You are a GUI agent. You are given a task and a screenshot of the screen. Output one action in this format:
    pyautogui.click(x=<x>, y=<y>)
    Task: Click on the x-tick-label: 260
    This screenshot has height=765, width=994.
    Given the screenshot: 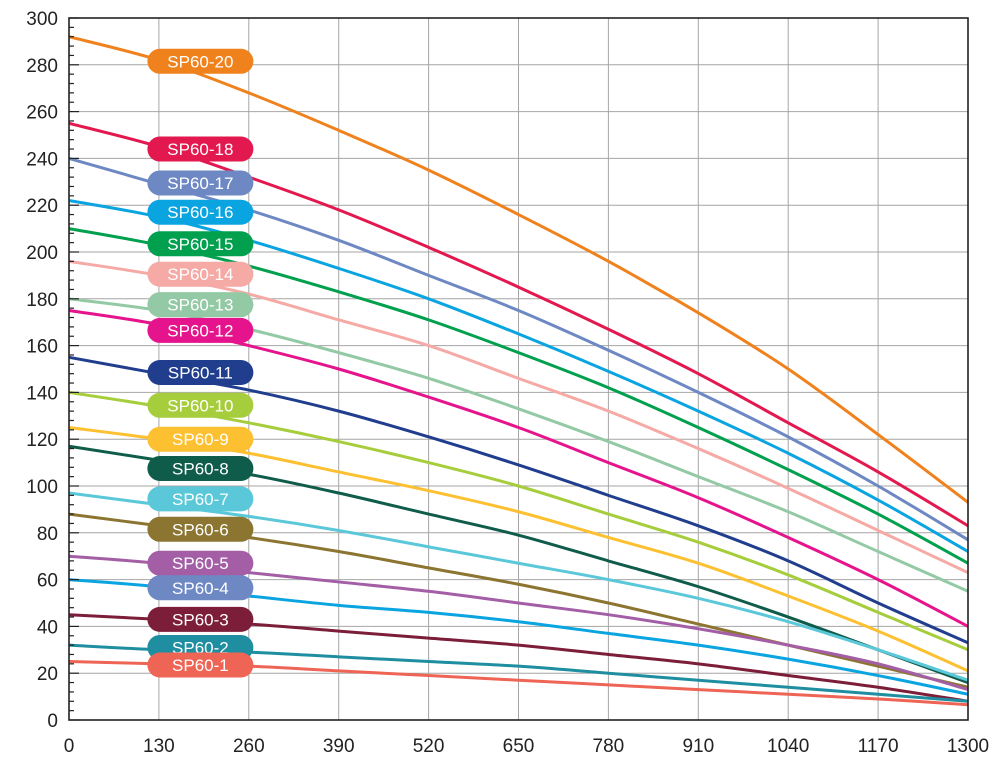 What is the action you would take?
    pyautogui.click(x=249, y=746)
    